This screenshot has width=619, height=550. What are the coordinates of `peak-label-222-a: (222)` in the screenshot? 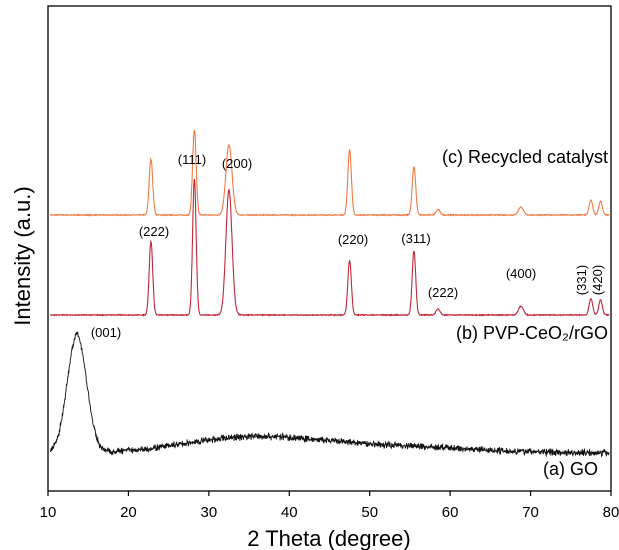 It's located at (154, 231).